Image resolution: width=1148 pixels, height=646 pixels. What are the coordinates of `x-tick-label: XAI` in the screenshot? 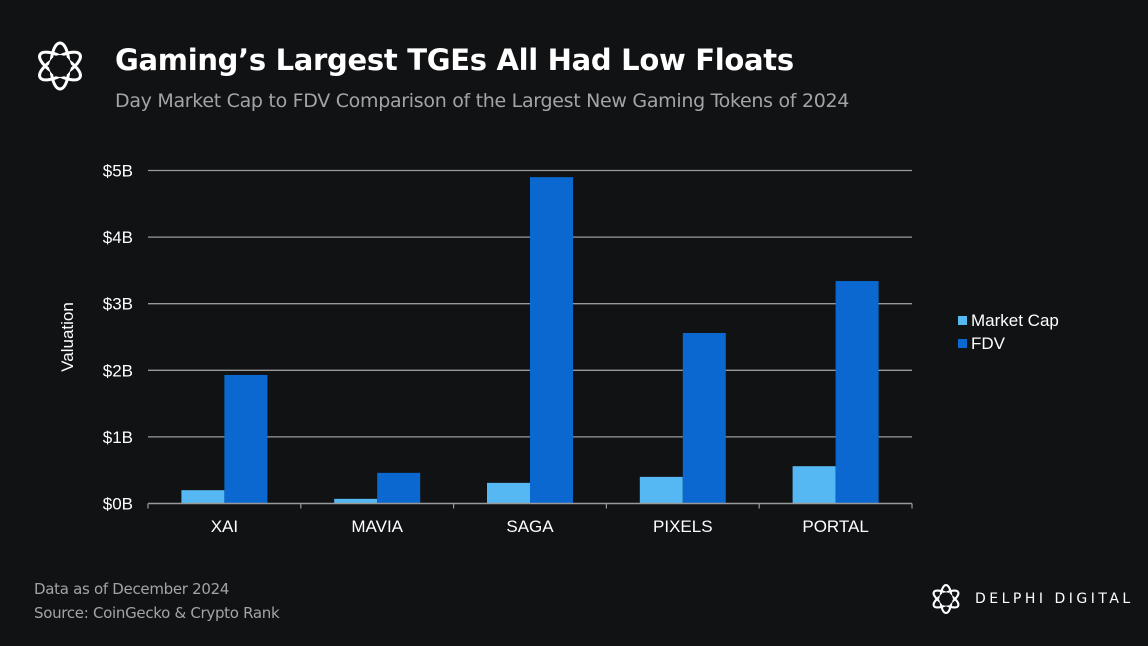 It's located at (224, 526).